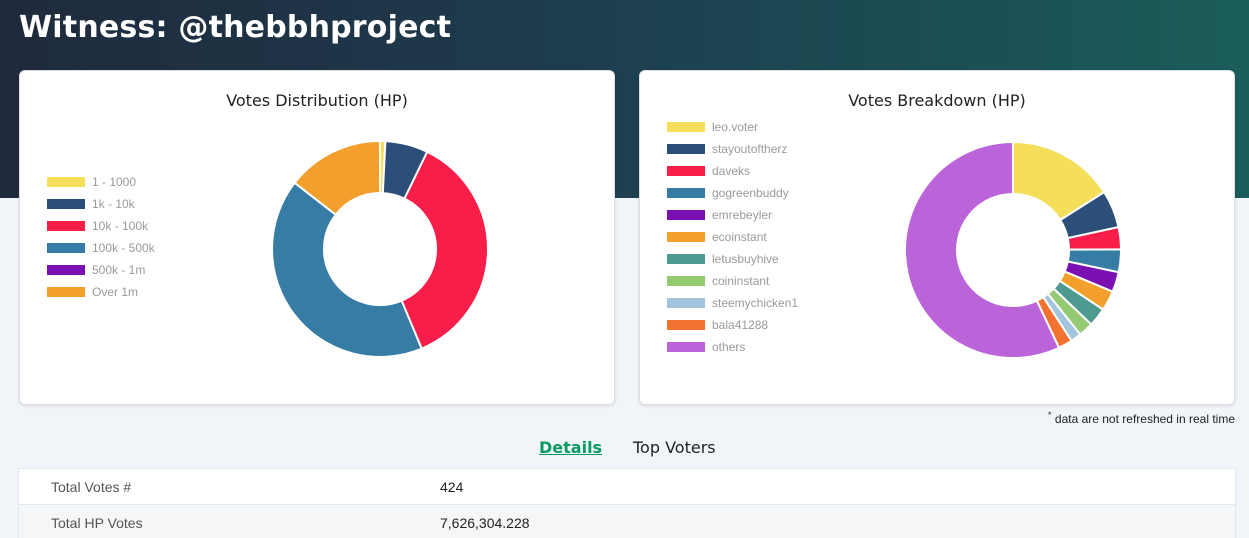  What do you see at coordinates (674, 447) in the screenshot?
I see `tab-top-voters: Top Voters` at bounding box center [674, 447].